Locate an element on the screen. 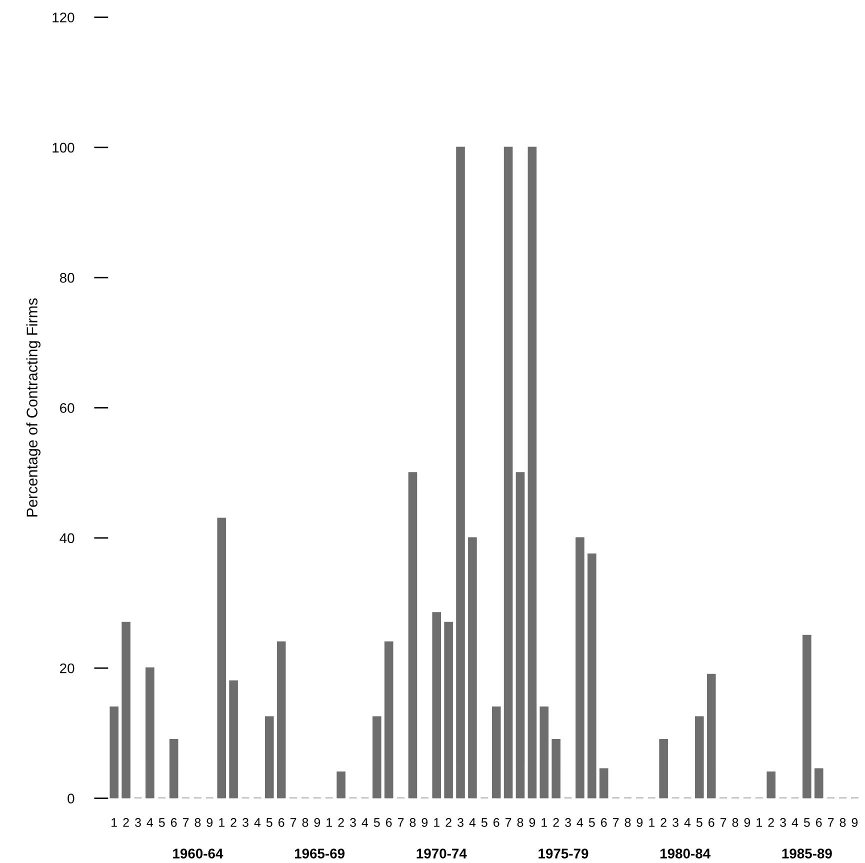  text: 1960-64 is located at coordinates (198, 853).